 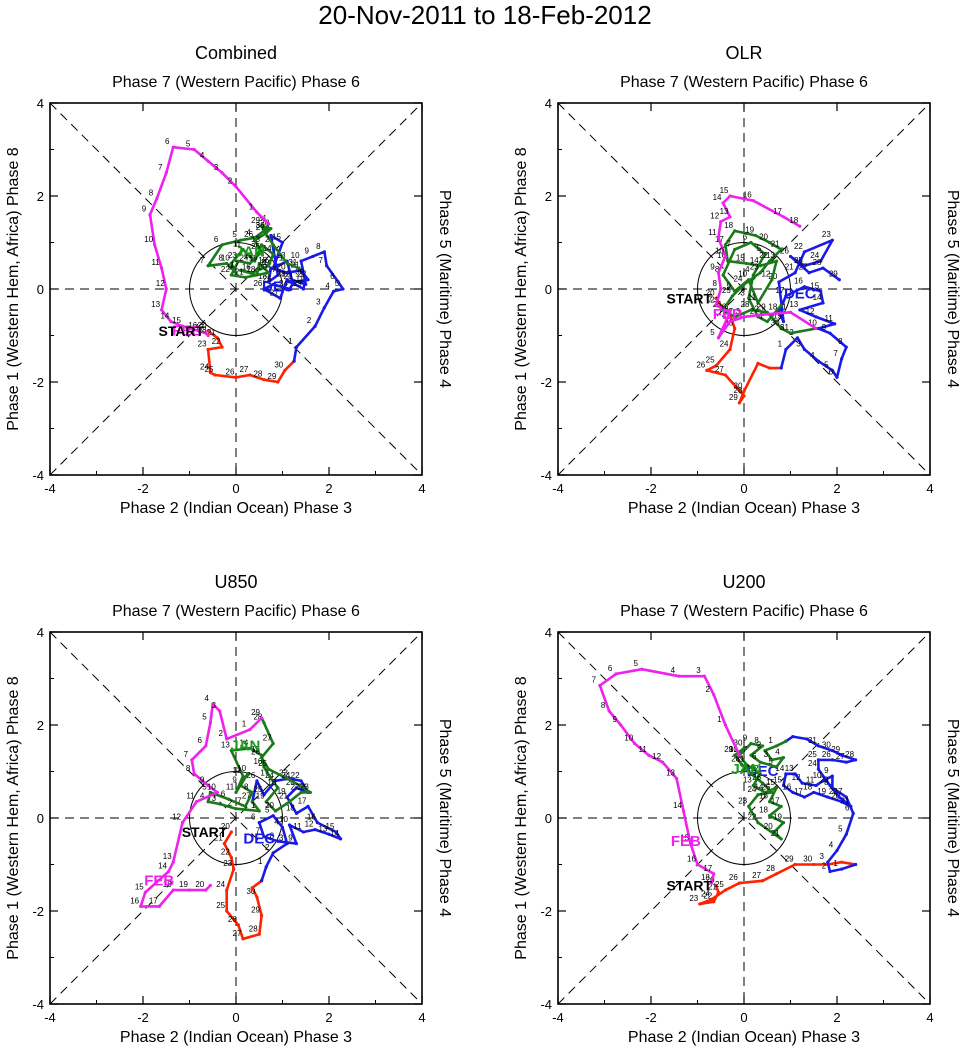 I want to click on day-label: 28, so click(x=770, y=868).